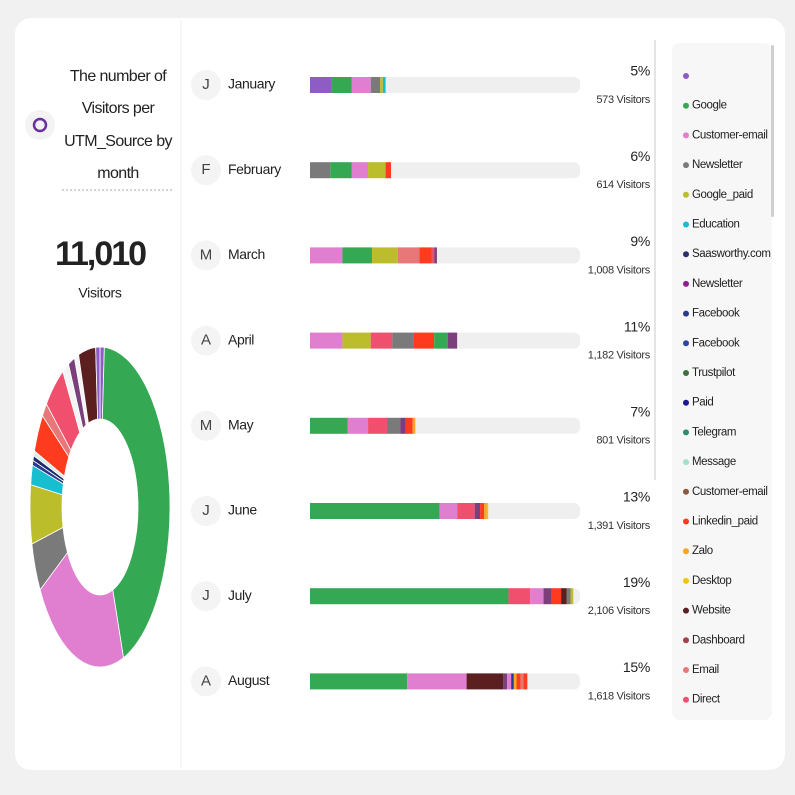 This screenshot has width=795, height=795. What do you see at coordinates (241, 339) in the screenshot?
I see `month-name: April` at bounding box center [241, 339].